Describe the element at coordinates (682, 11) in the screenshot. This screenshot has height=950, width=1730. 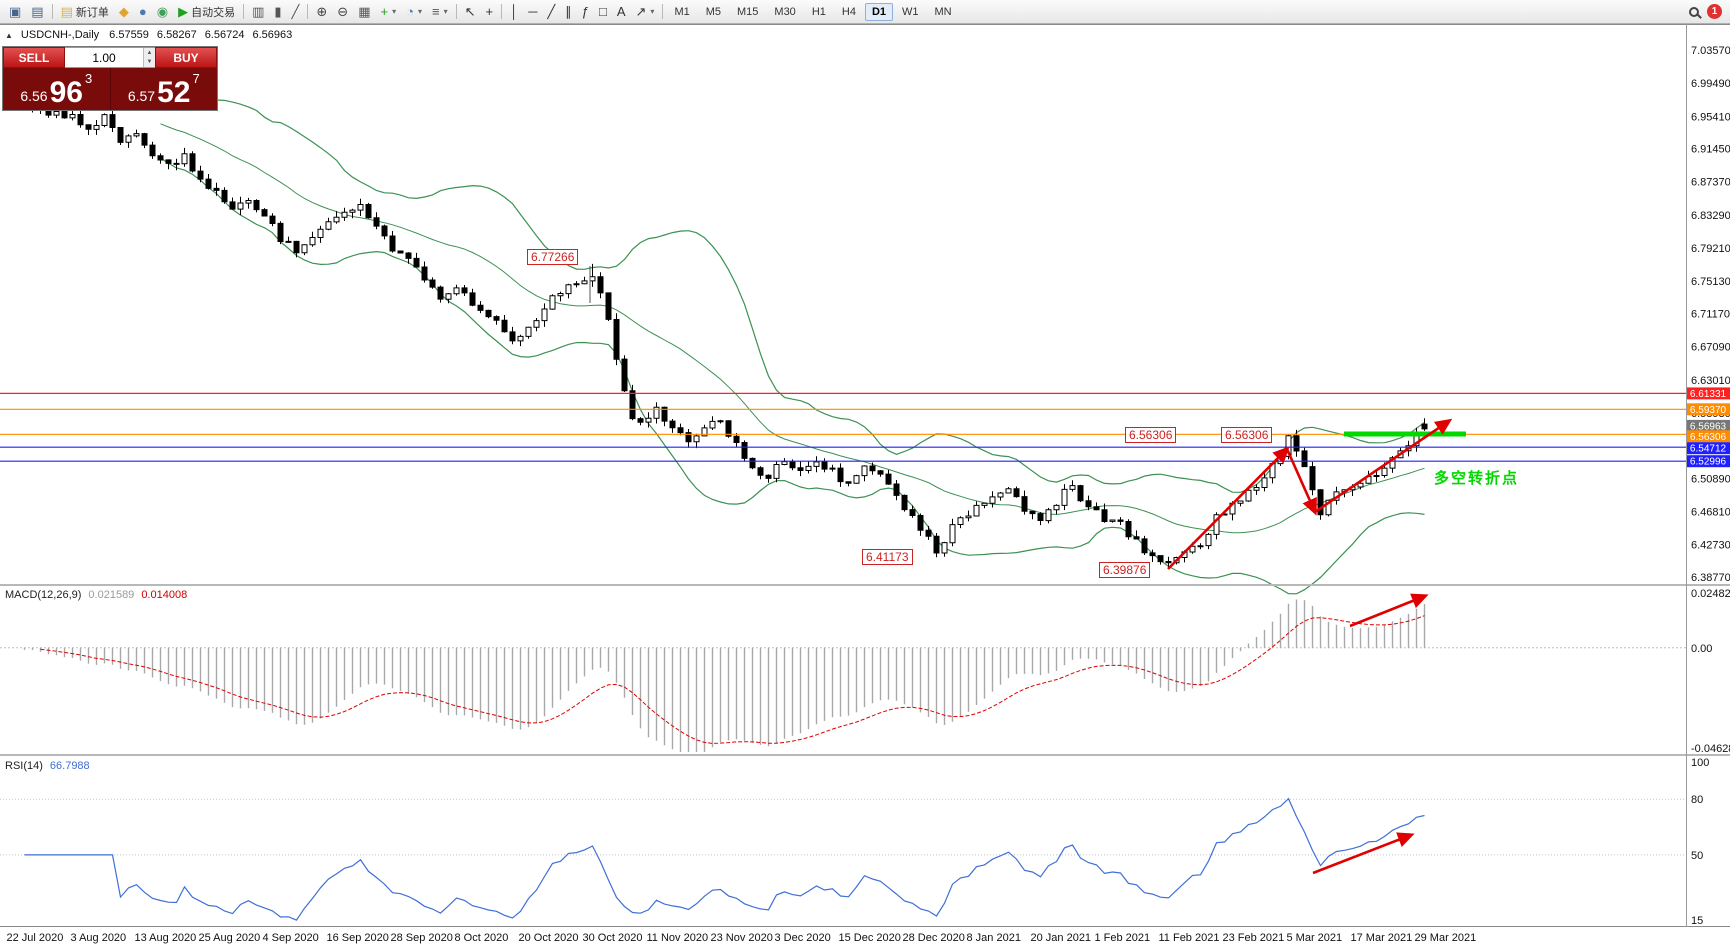
I see `timeframe-m1: M1` at that location.